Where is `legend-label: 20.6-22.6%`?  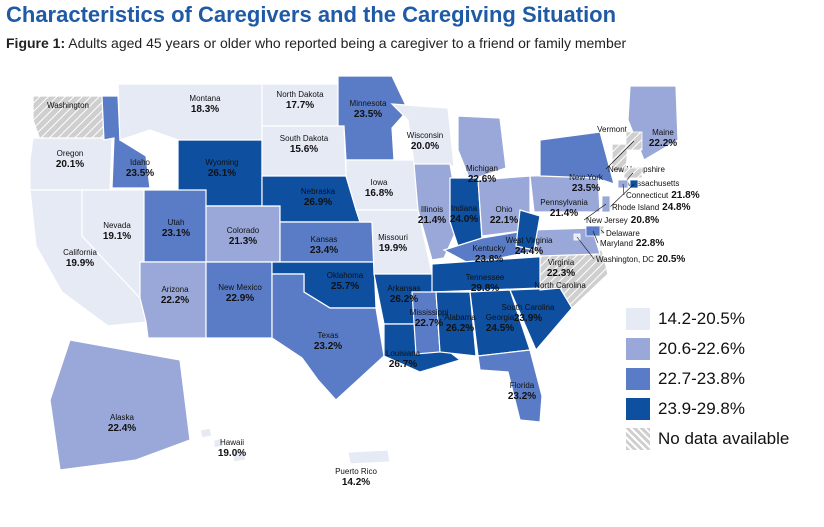
legend-label: 20.6-22.6% is located at coordinates (701, 348).